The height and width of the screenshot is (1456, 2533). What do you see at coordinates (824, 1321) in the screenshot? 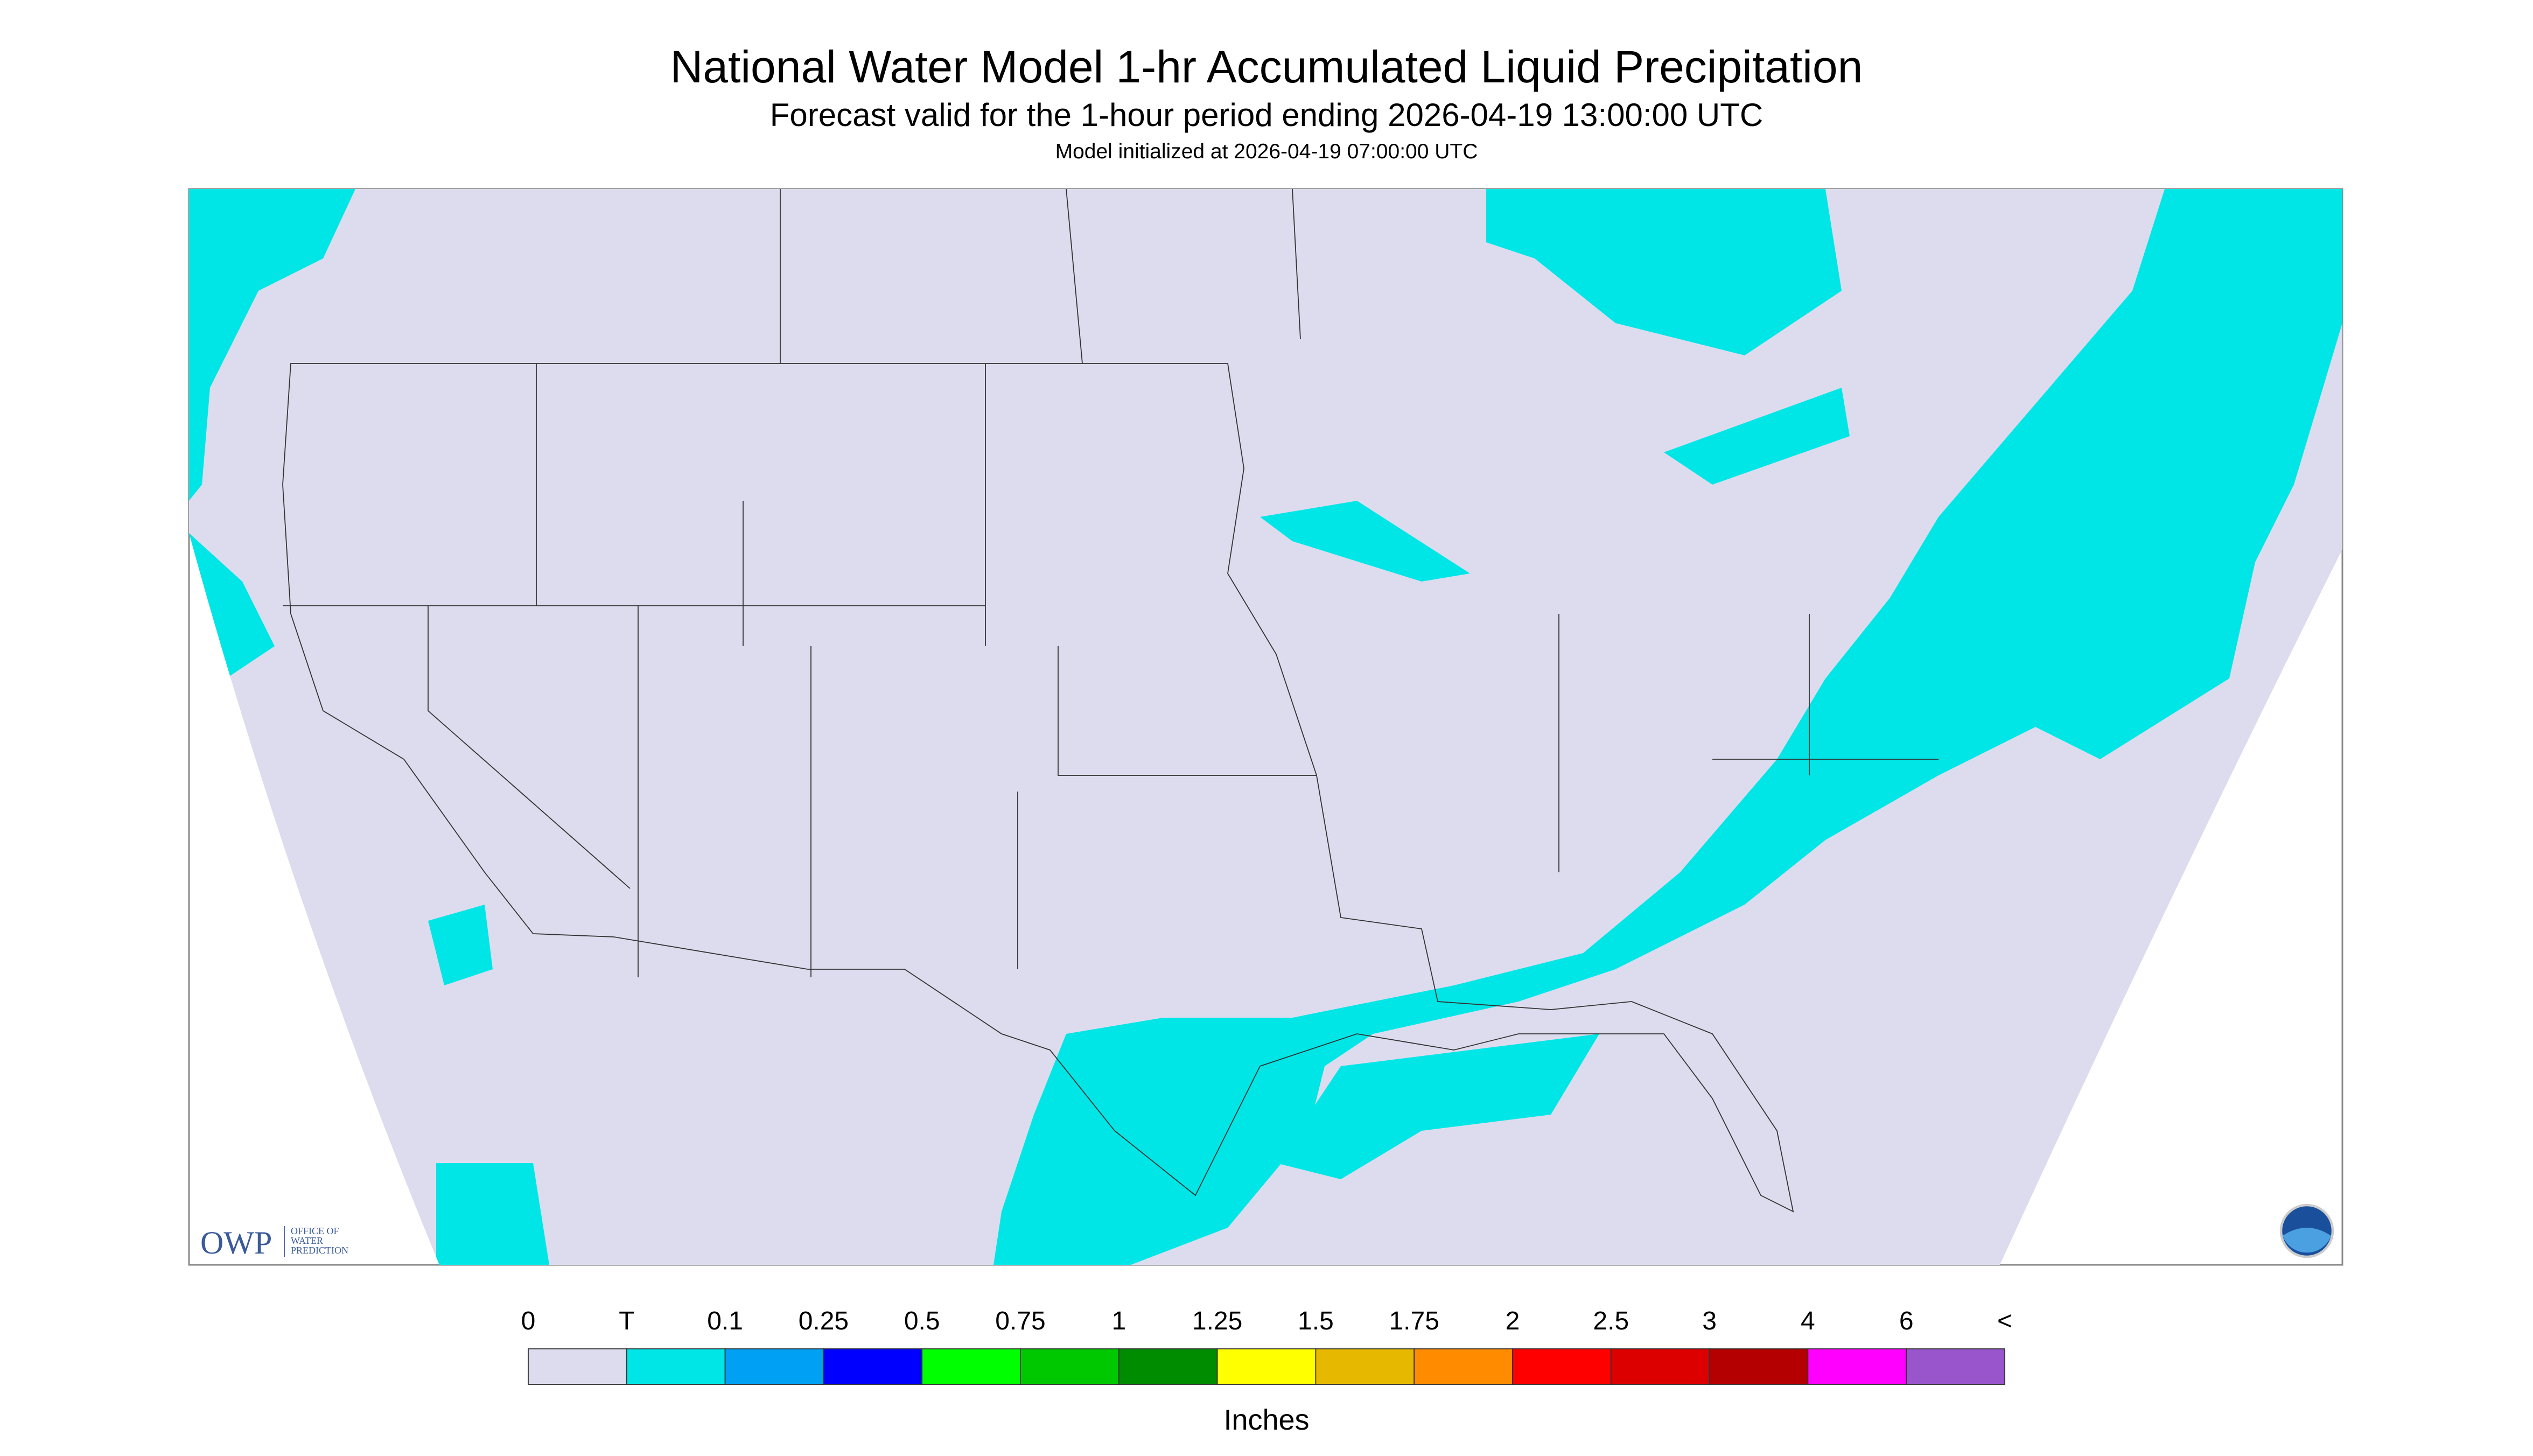
I see `legend-label: 0.25` at bounding box center [824, 1321].